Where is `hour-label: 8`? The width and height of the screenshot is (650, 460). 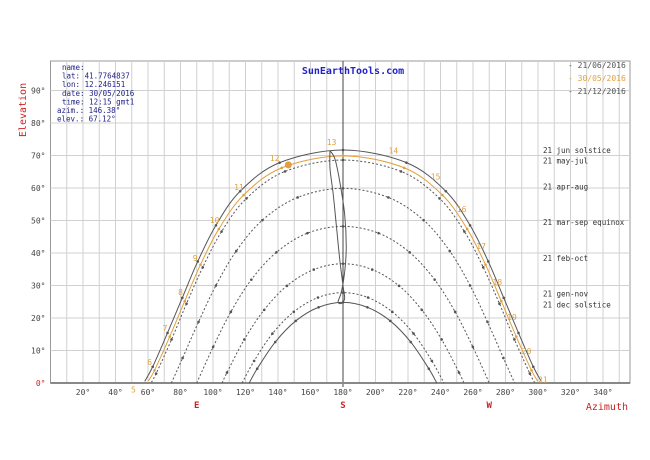
hour-label: 8 is located at coordinates (180, 292).